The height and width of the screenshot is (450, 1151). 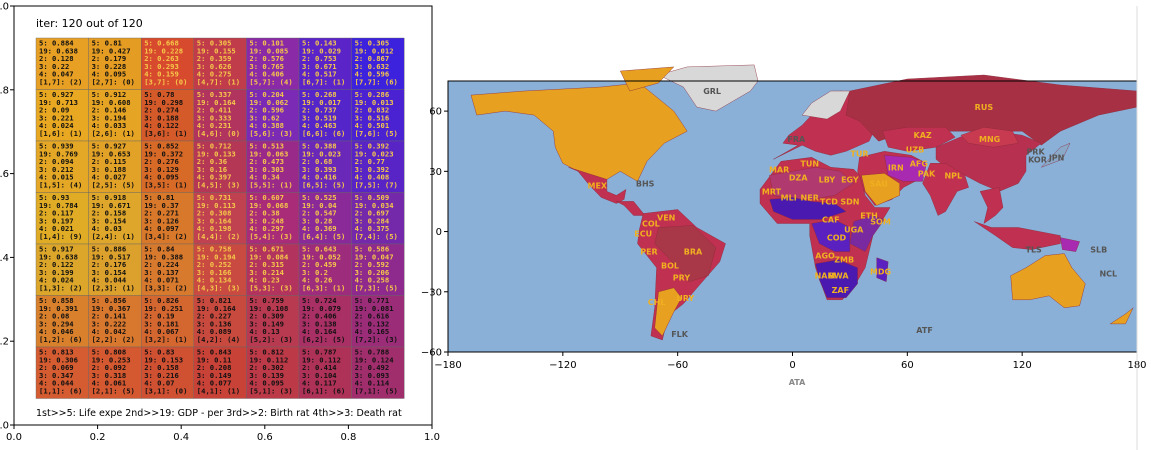 What do you see at coordinates (181, 437) in the screenshot?
I see `heatmap-x-tick-label: 0.4` at bounding box center [181, 437].